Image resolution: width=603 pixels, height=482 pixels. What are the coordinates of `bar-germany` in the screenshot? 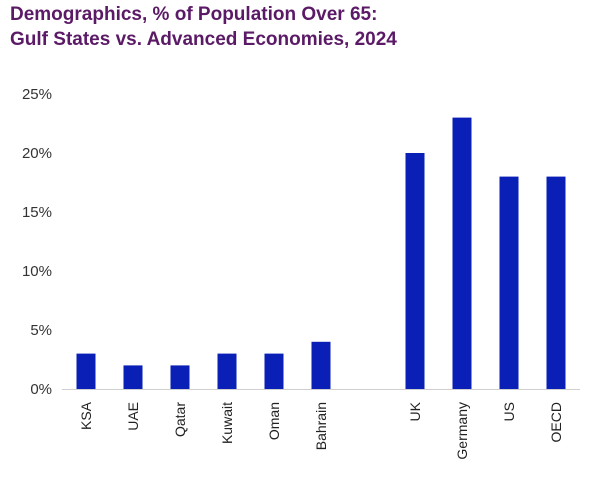 It's located at (462, 253).